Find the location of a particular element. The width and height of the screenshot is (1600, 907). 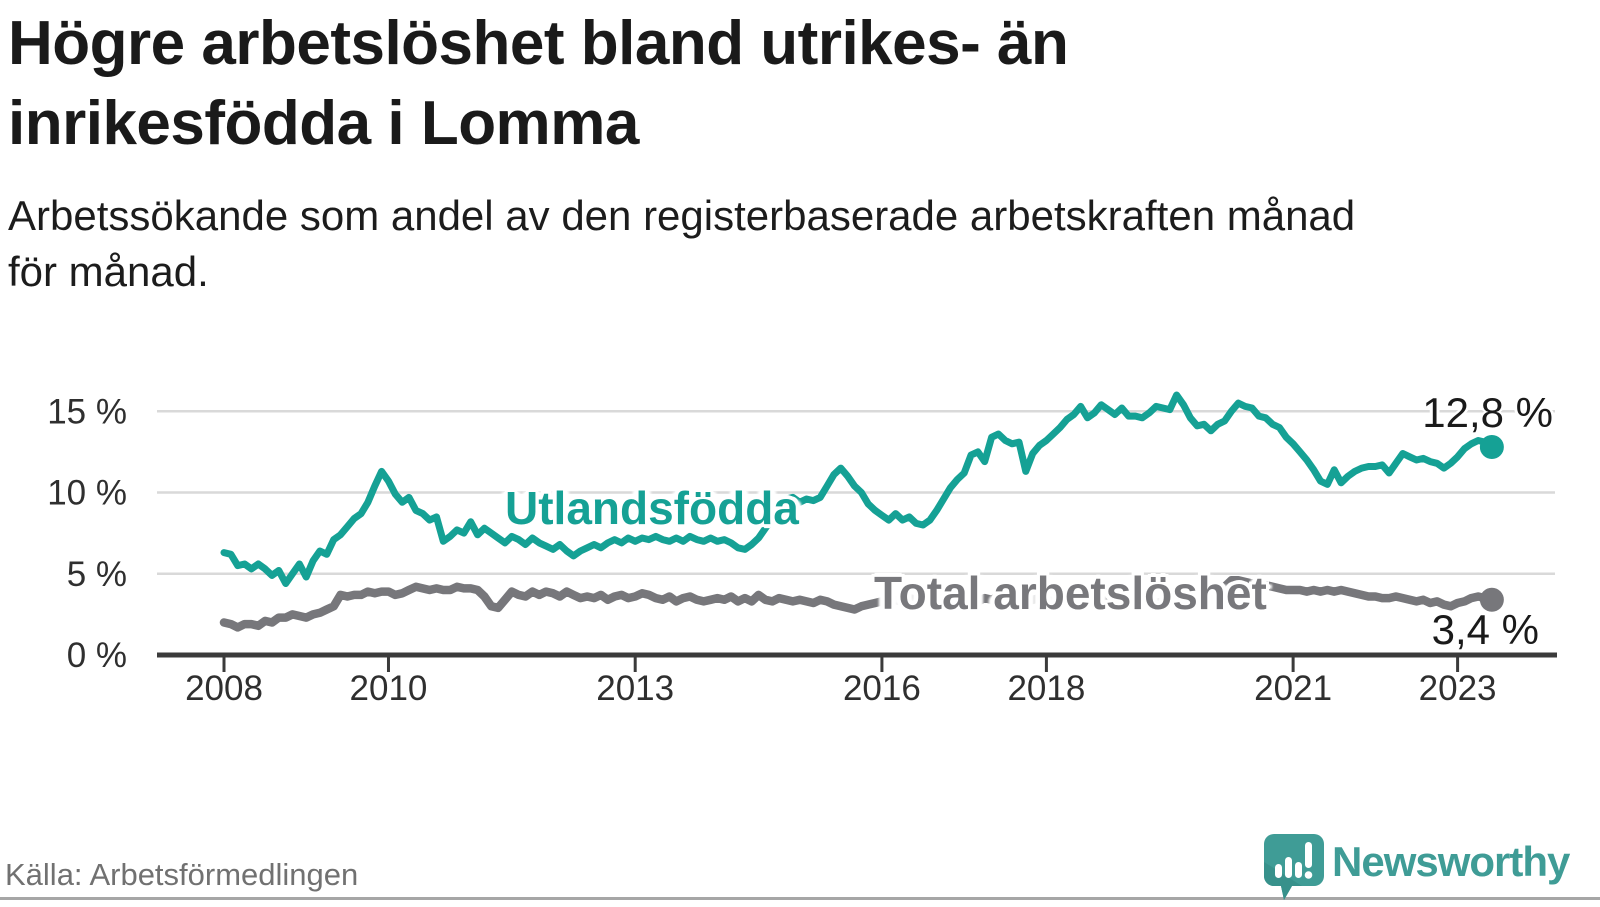

x-axis-label-2023: 2023 is located at coordinates (1458, 688).